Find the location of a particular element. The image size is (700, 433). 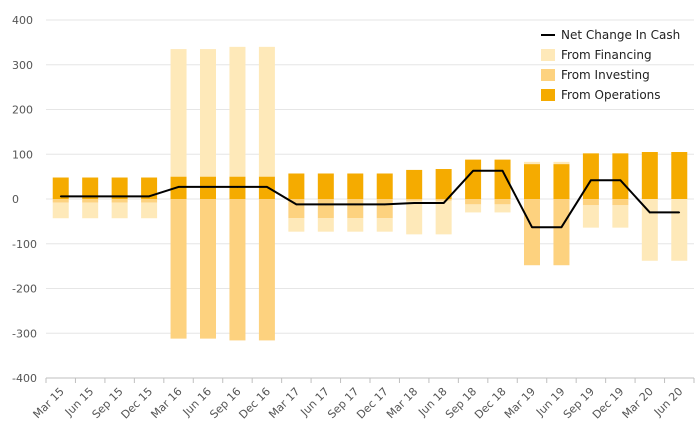

y-tick-label: 100 is located at coordinates (22, 154).